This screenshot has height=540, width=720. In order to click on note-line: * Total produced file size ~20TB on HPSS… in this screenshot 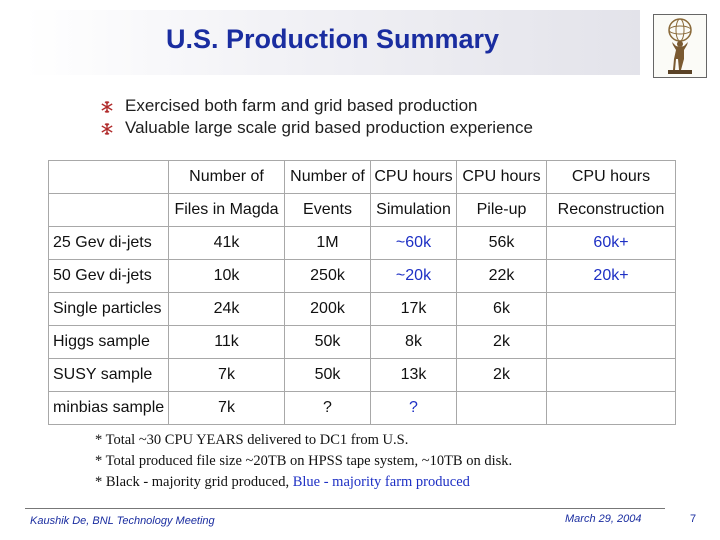, I will do `click(304, 461)`.